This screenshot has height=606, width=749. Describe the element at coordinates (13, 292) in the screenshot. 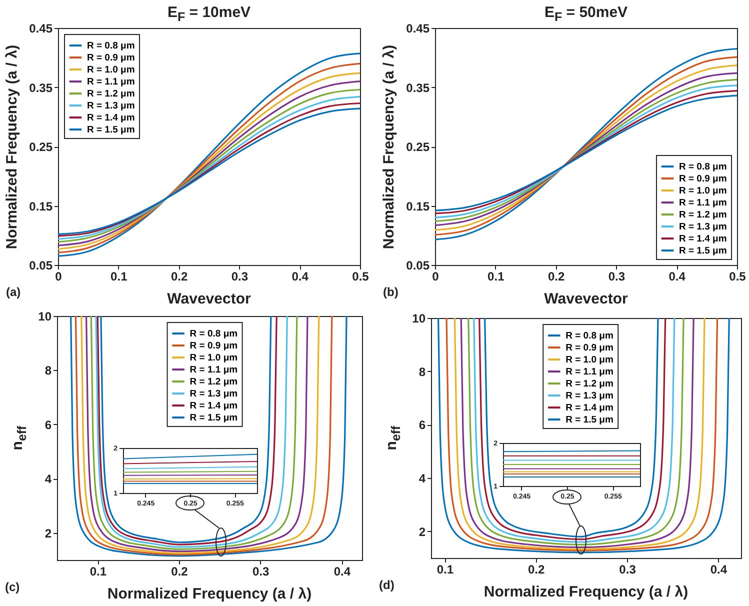

I see `text: (a)` at that location.